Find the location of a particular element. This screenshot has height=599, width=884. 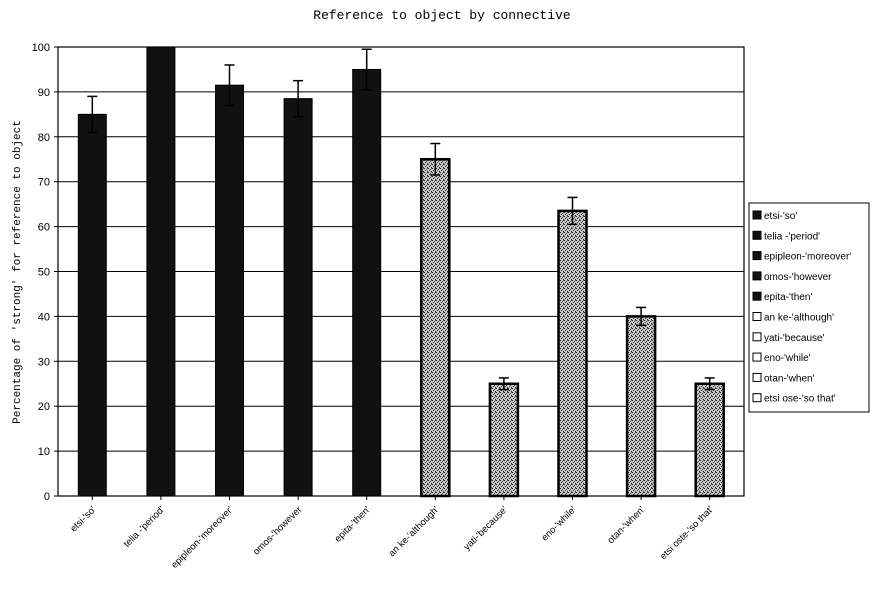

x-tick-label: epipleon-'moreover' is located at coordinates (202, 537).